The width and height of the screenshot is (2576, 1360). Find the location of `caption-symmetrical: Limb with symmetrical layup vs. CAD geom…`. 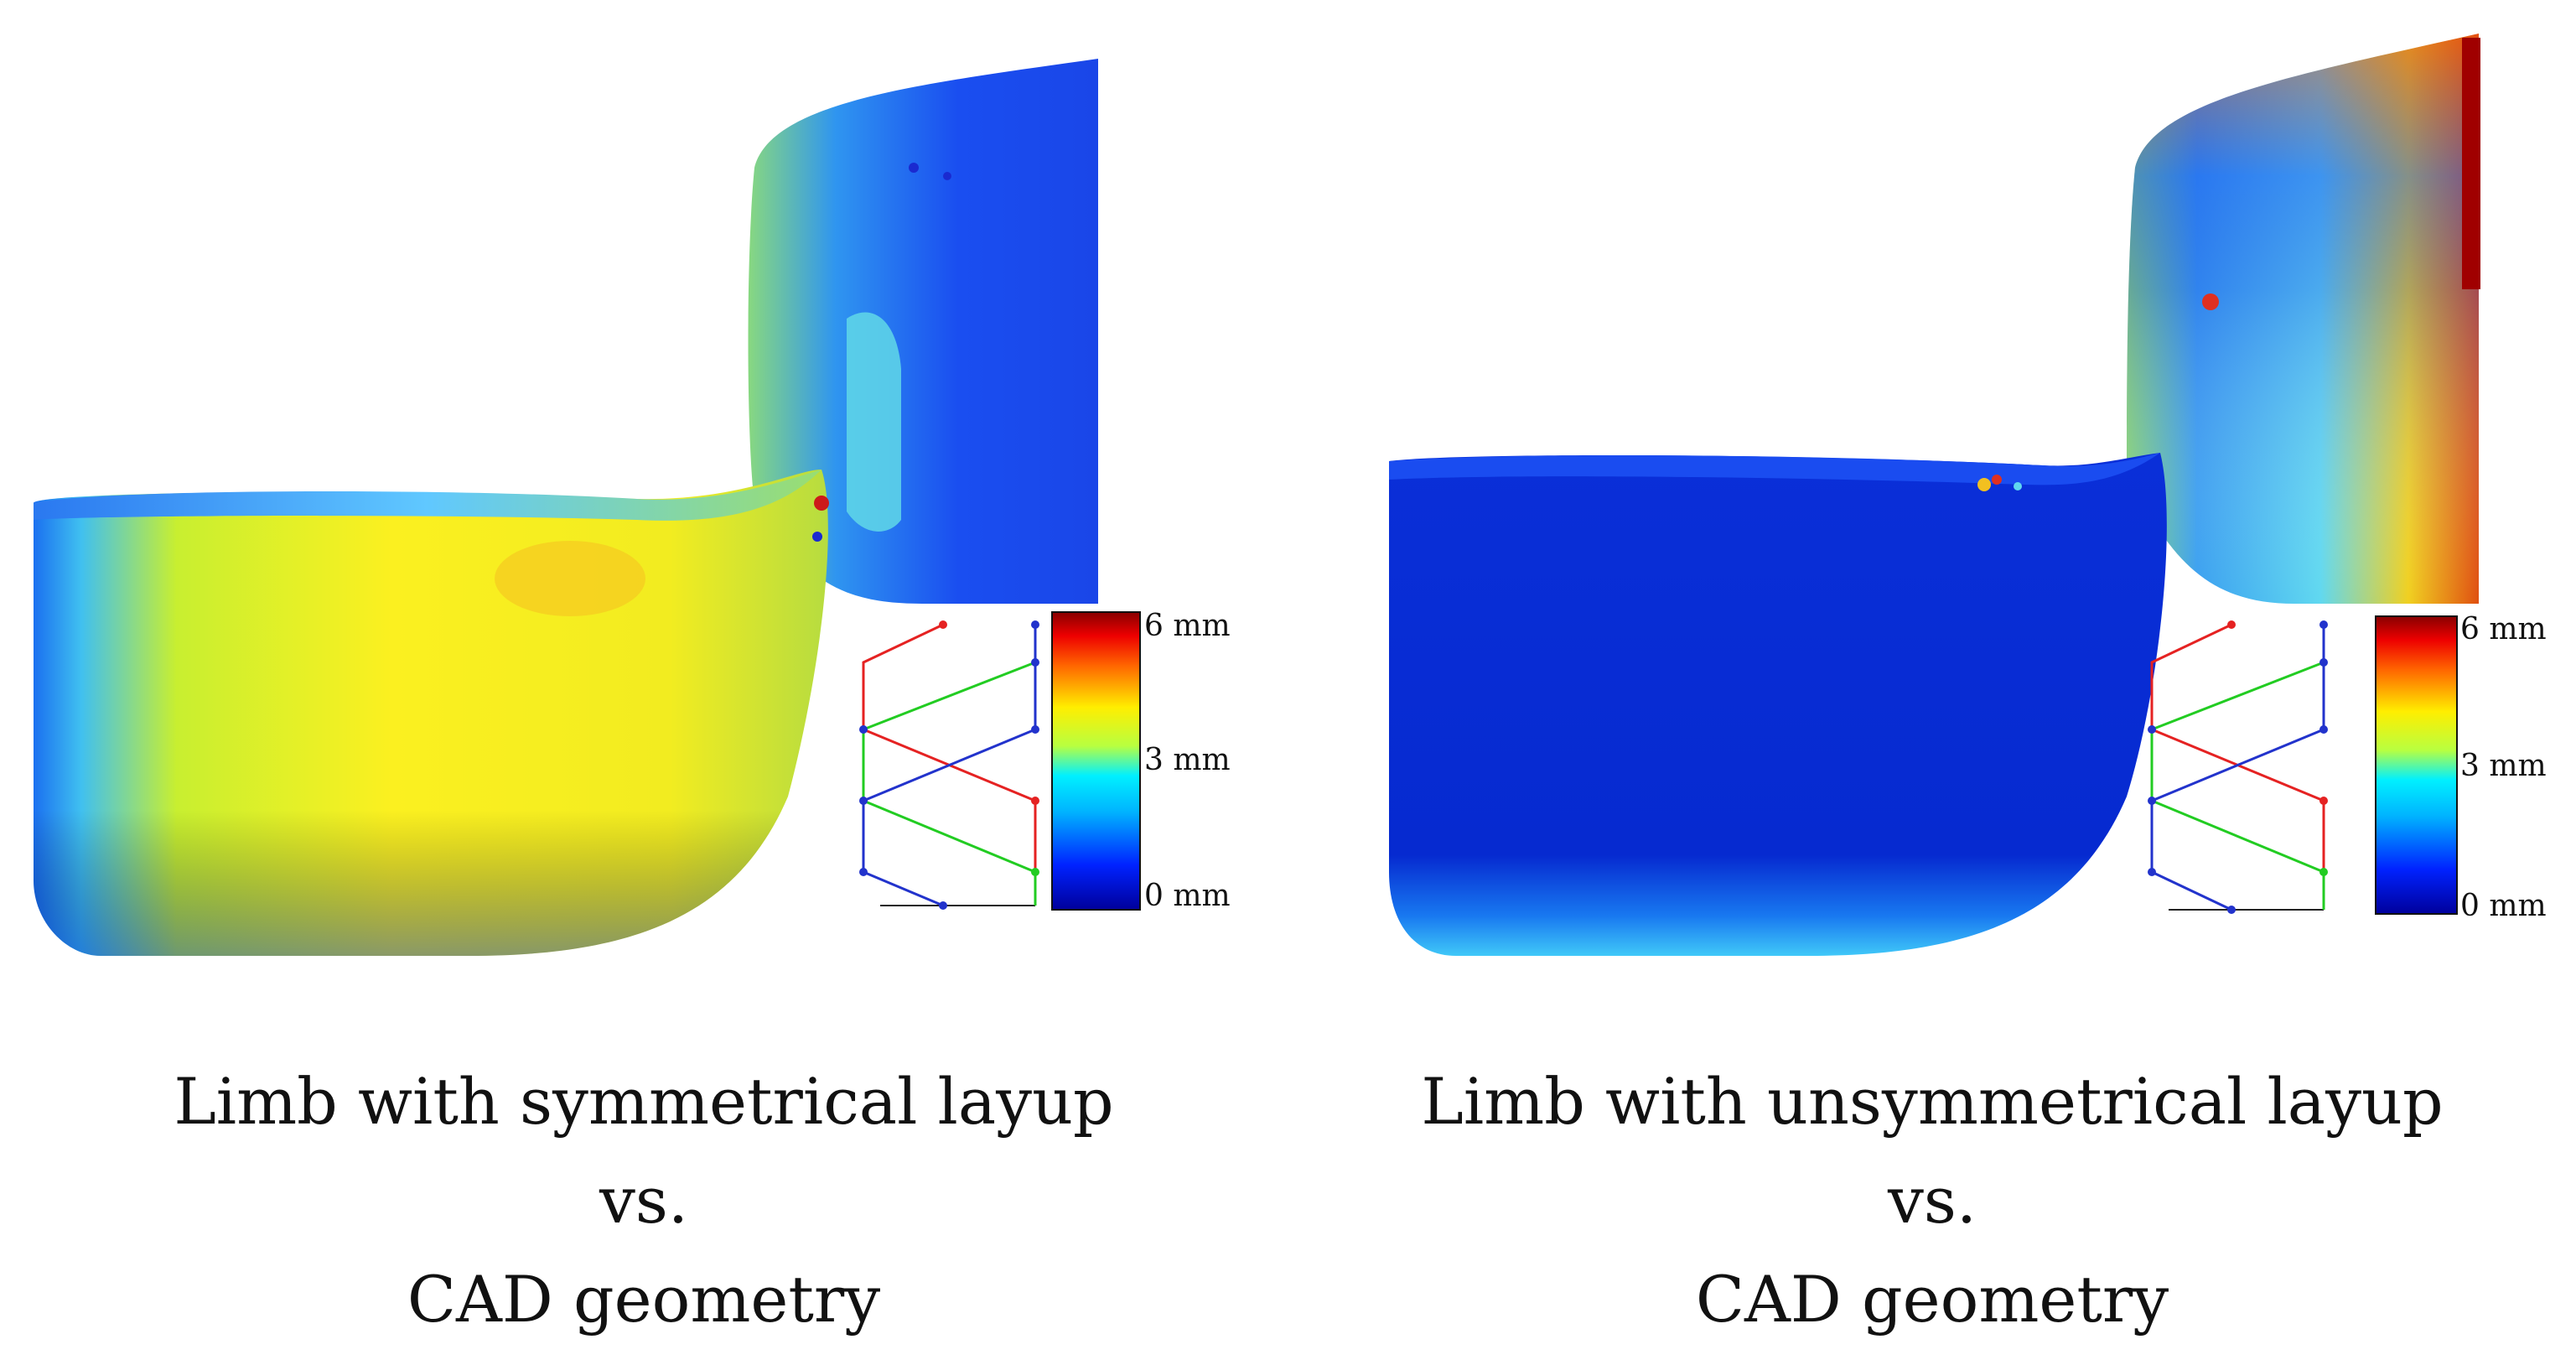

caption-symmetrical: Limb with symmetrical layup vs. CAD geom… is located at coordinates (644, 1200).